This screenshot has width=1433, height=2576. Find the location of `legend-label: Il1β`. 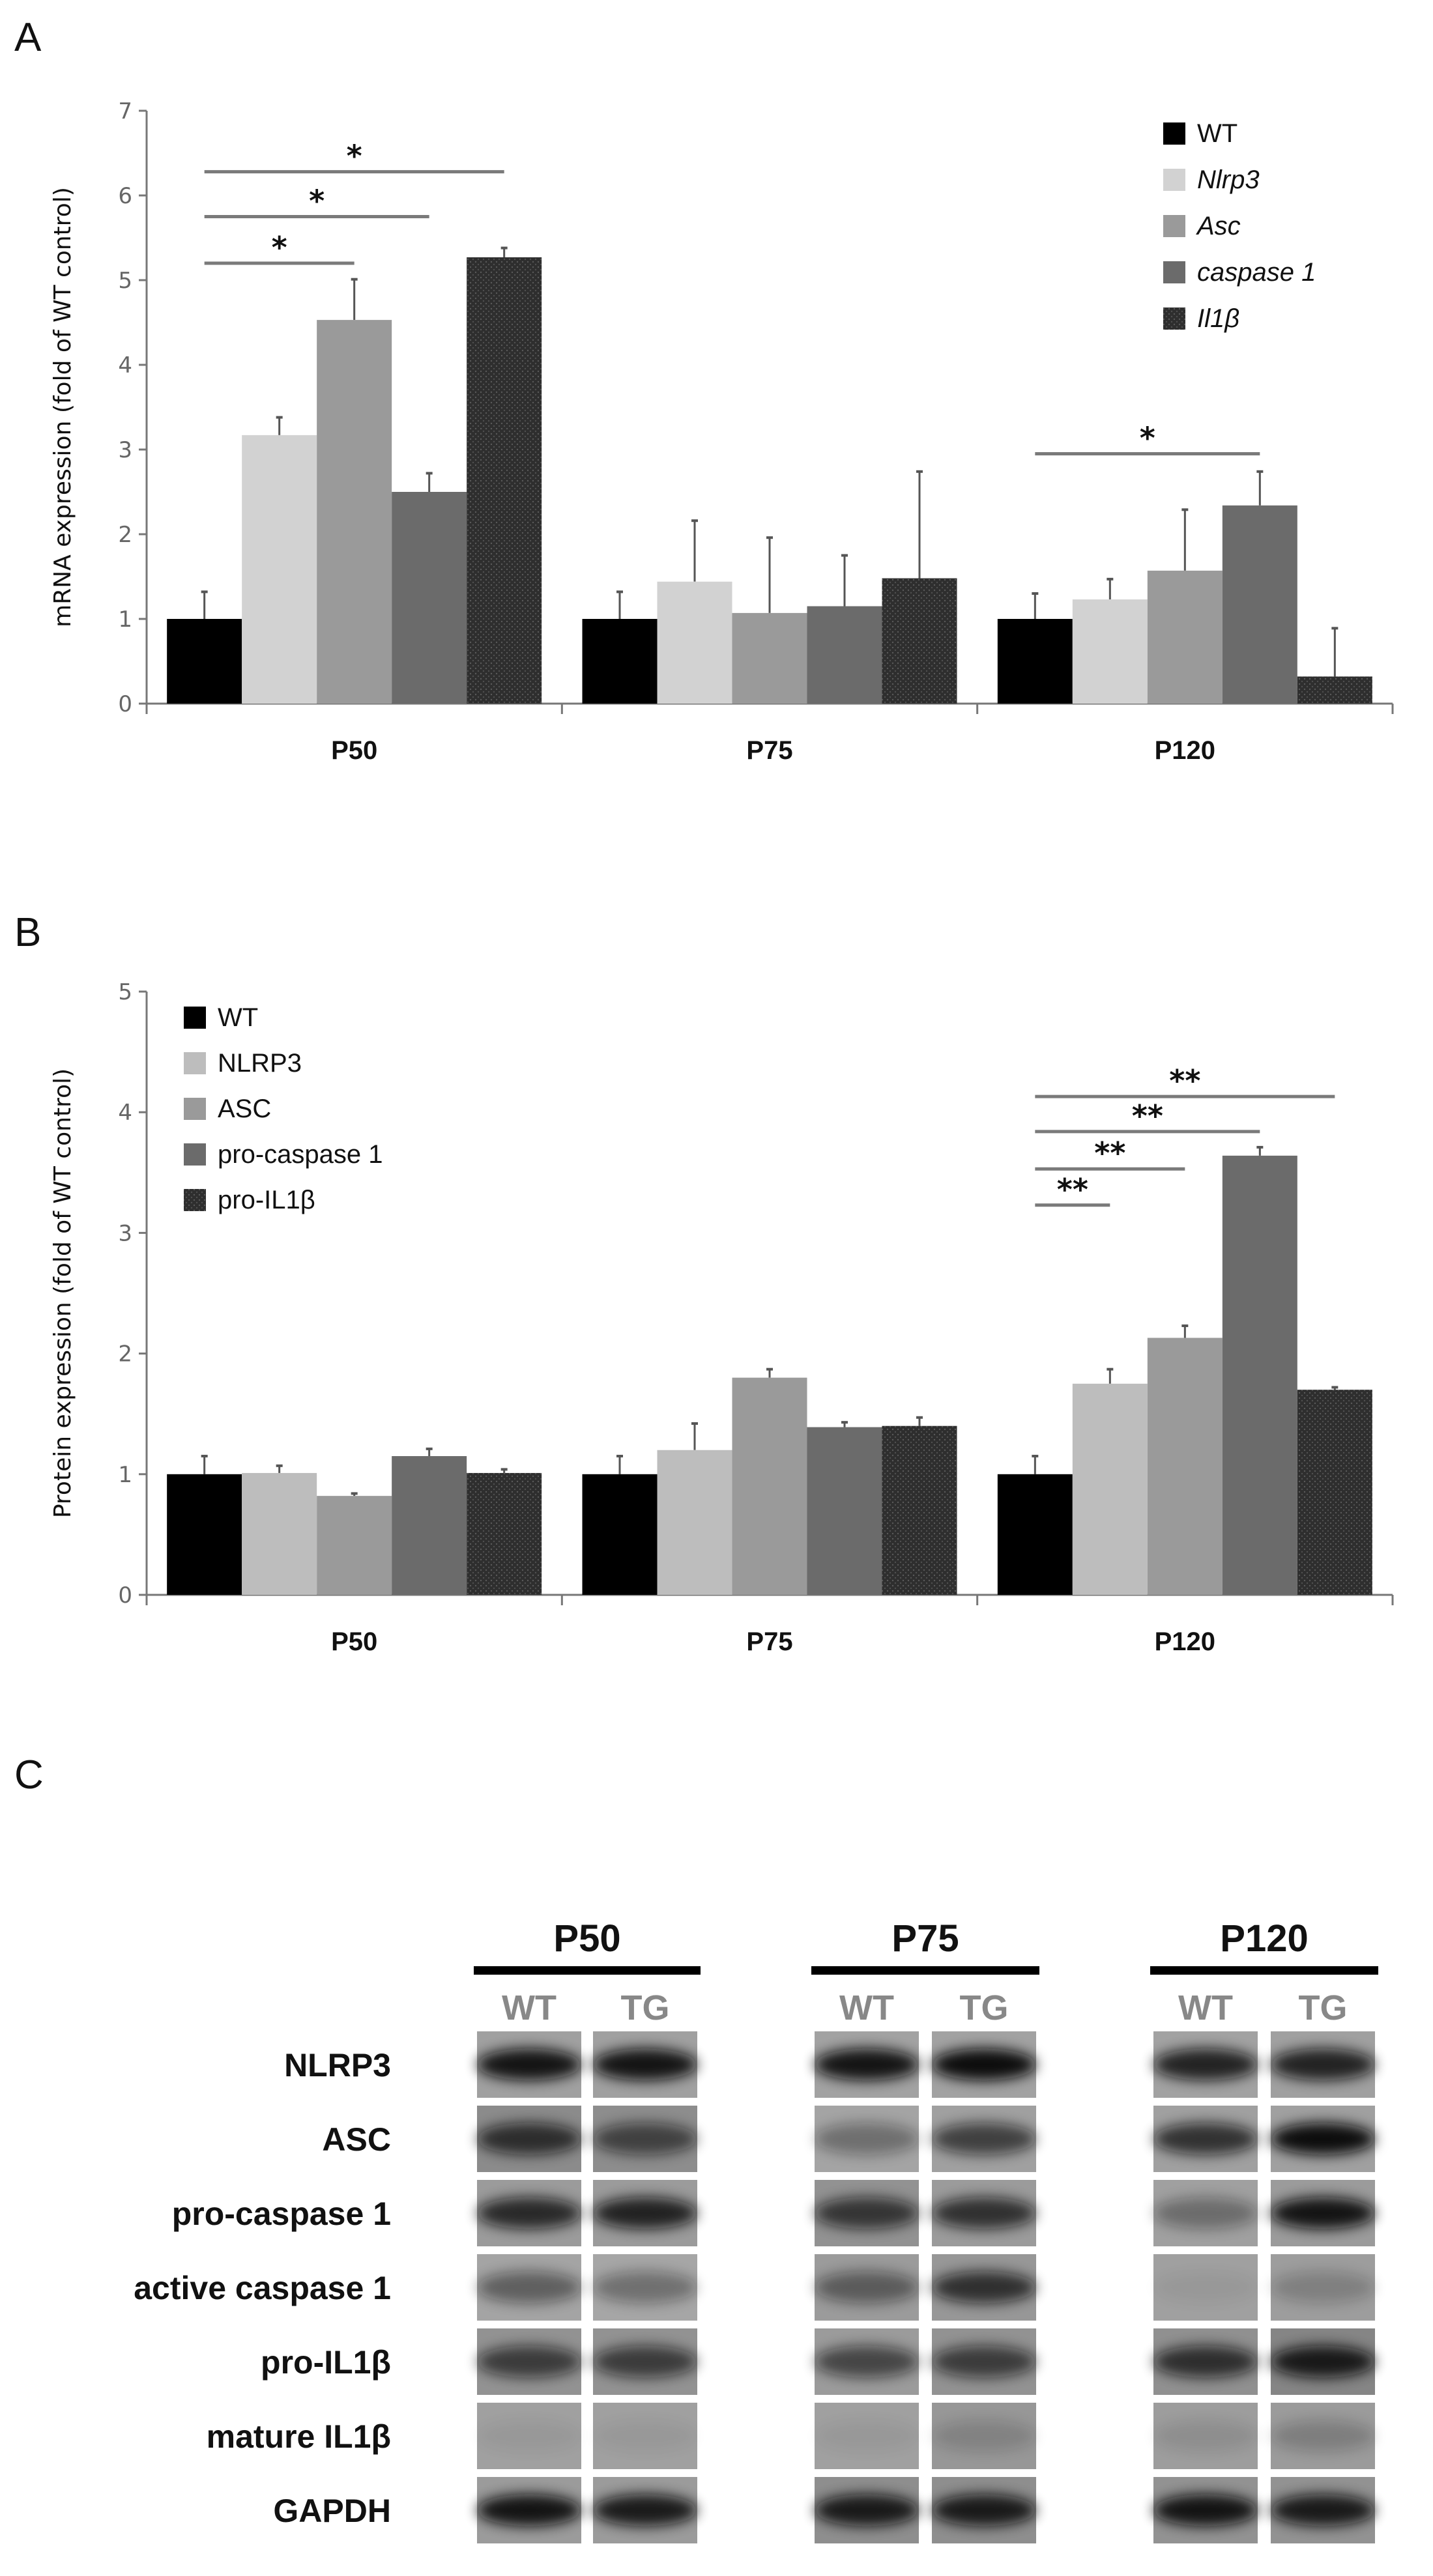

legend-label: Il1β is located at coordinates (1218, 318).